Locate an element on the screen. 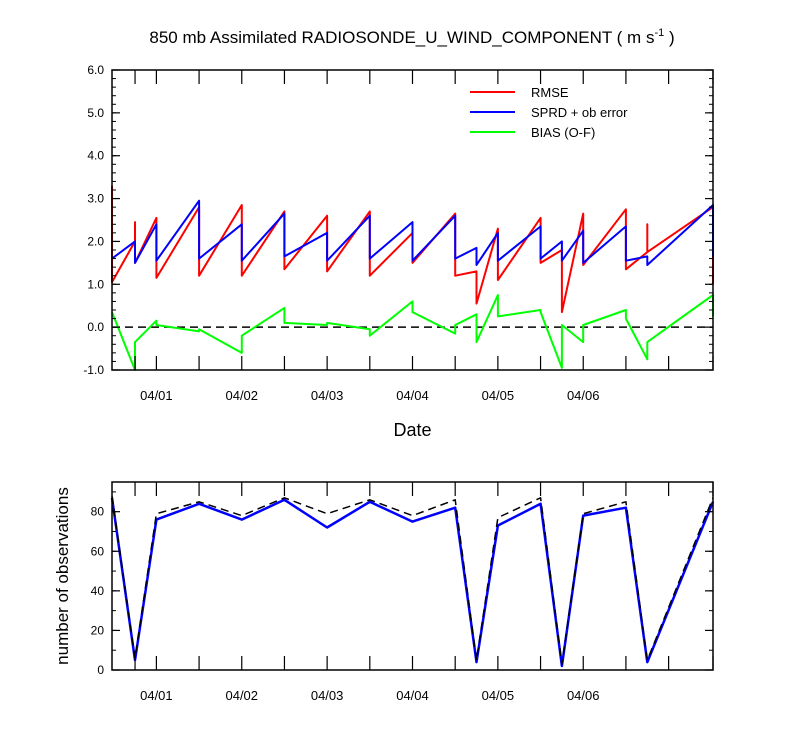  chart-title-superscript: -1 is located at coordinates (659, 33).